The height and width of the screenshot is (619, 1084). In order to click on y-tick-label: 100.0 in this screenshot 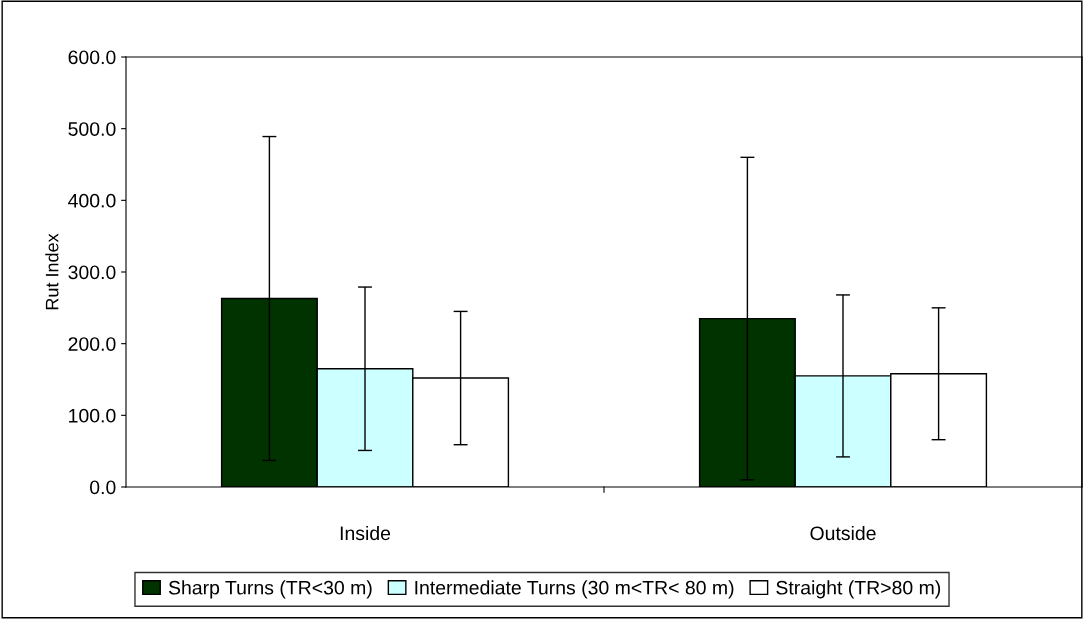, I will do `click(92, 415)`.